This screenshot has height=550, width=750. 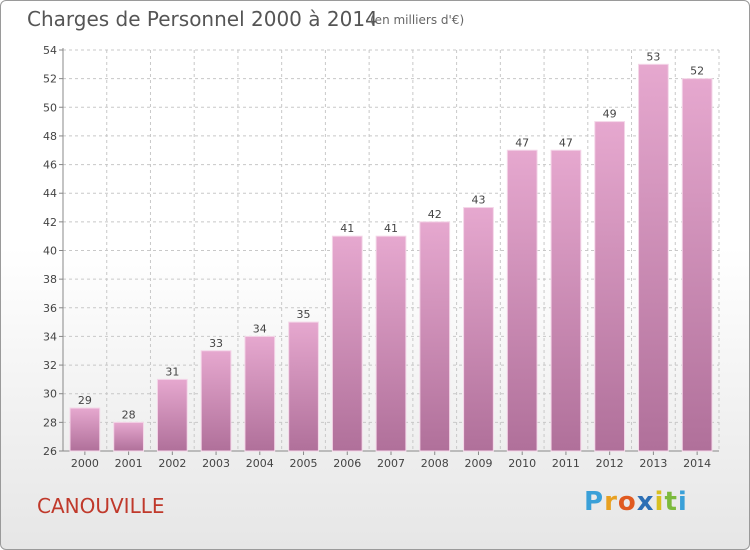 I want to click on bar-2009, so click(x=478, y=329).